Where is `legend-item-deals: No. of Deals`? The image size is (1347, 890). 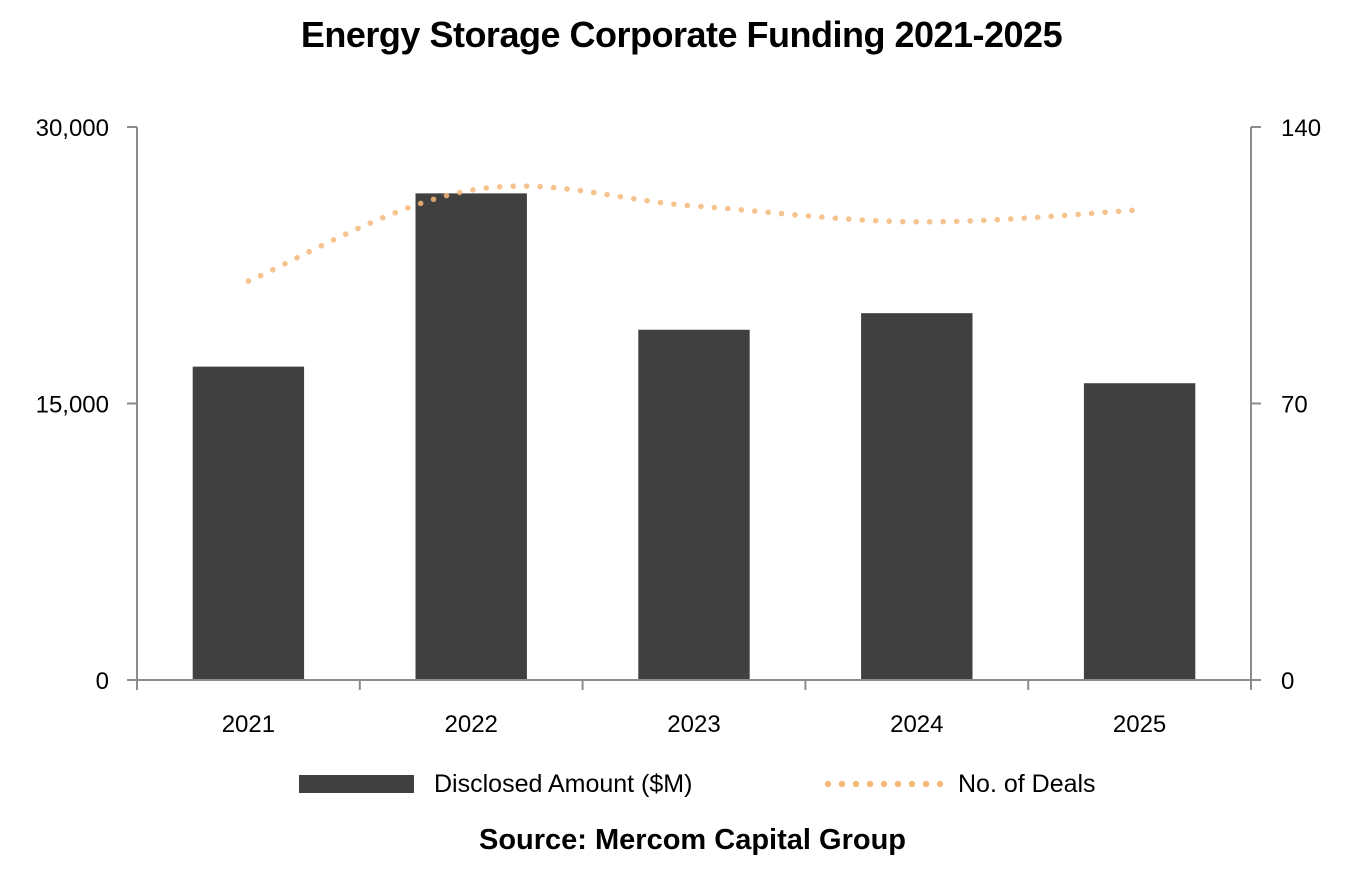
legend-item-deals: No. of Deals is located at coordinates (960, 784).